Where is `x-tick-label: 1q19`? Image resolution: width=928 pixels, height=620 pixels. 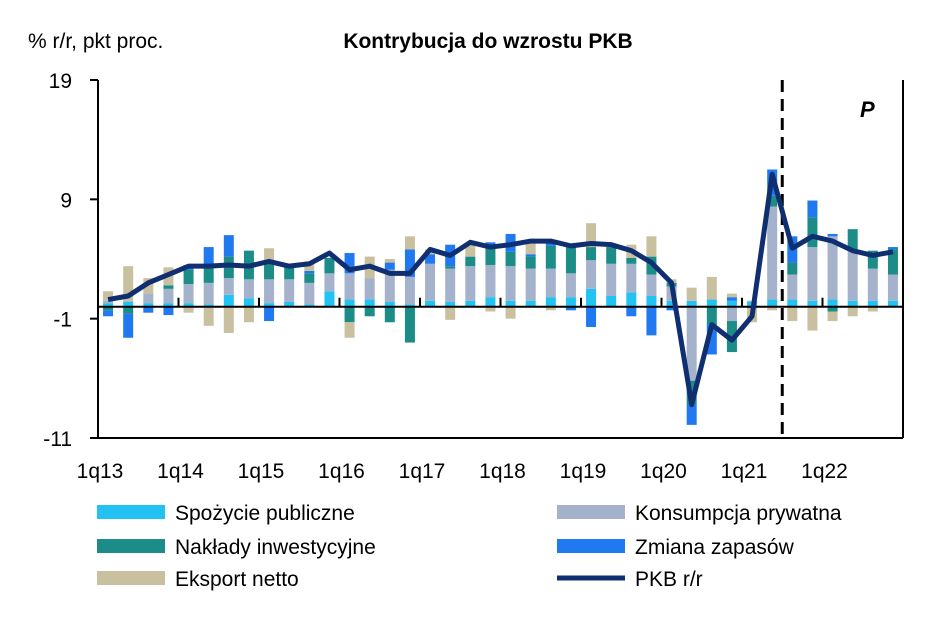 x-tick-label: 1q19 is located at coordinates (583, 471).